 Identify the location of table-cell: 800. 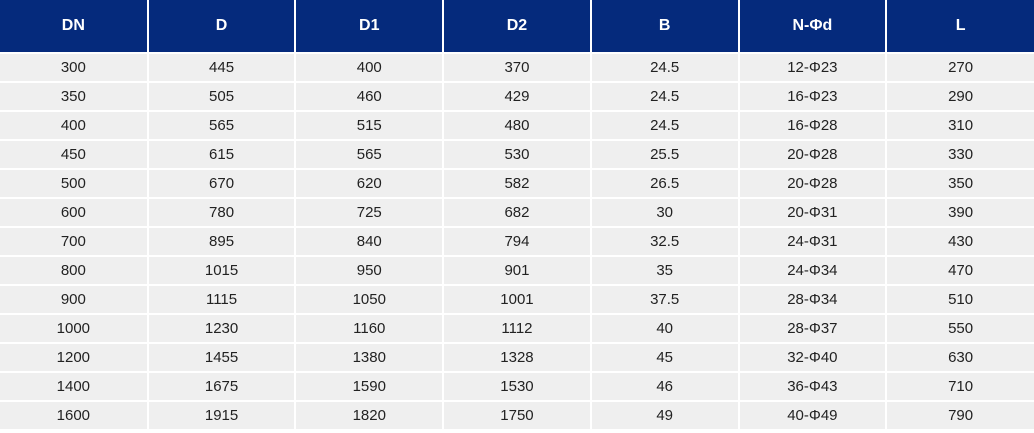
(74, 271).